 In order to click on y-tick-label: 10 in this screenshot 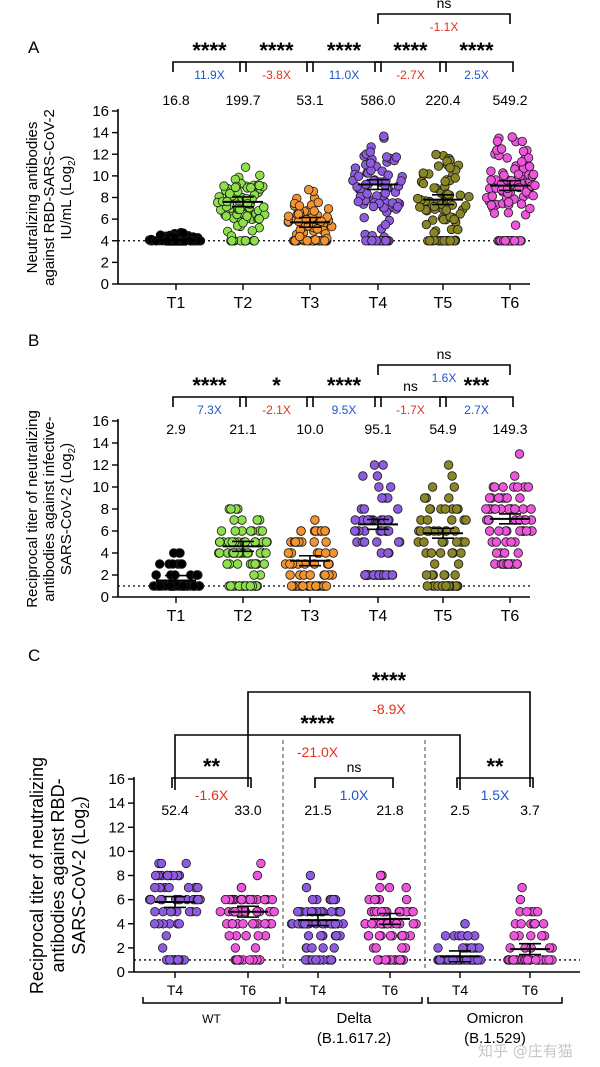, I will do `click(100, 176)`.